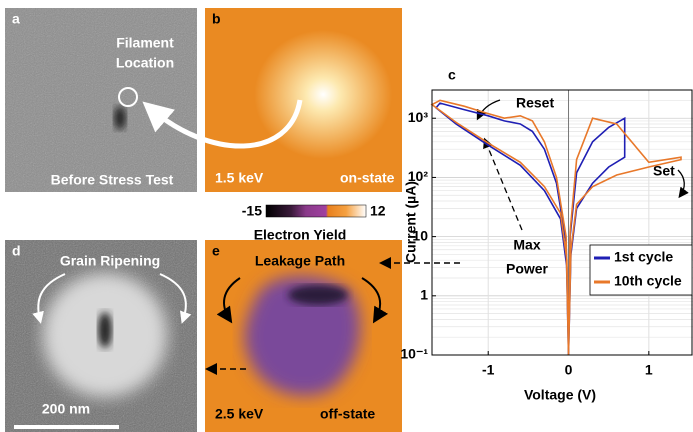 This screenshot has height=432, width=693. What do you see at coordinates (128, 97) in the screenshot?
I see `filament-circle` at bounding box center [128, 97].